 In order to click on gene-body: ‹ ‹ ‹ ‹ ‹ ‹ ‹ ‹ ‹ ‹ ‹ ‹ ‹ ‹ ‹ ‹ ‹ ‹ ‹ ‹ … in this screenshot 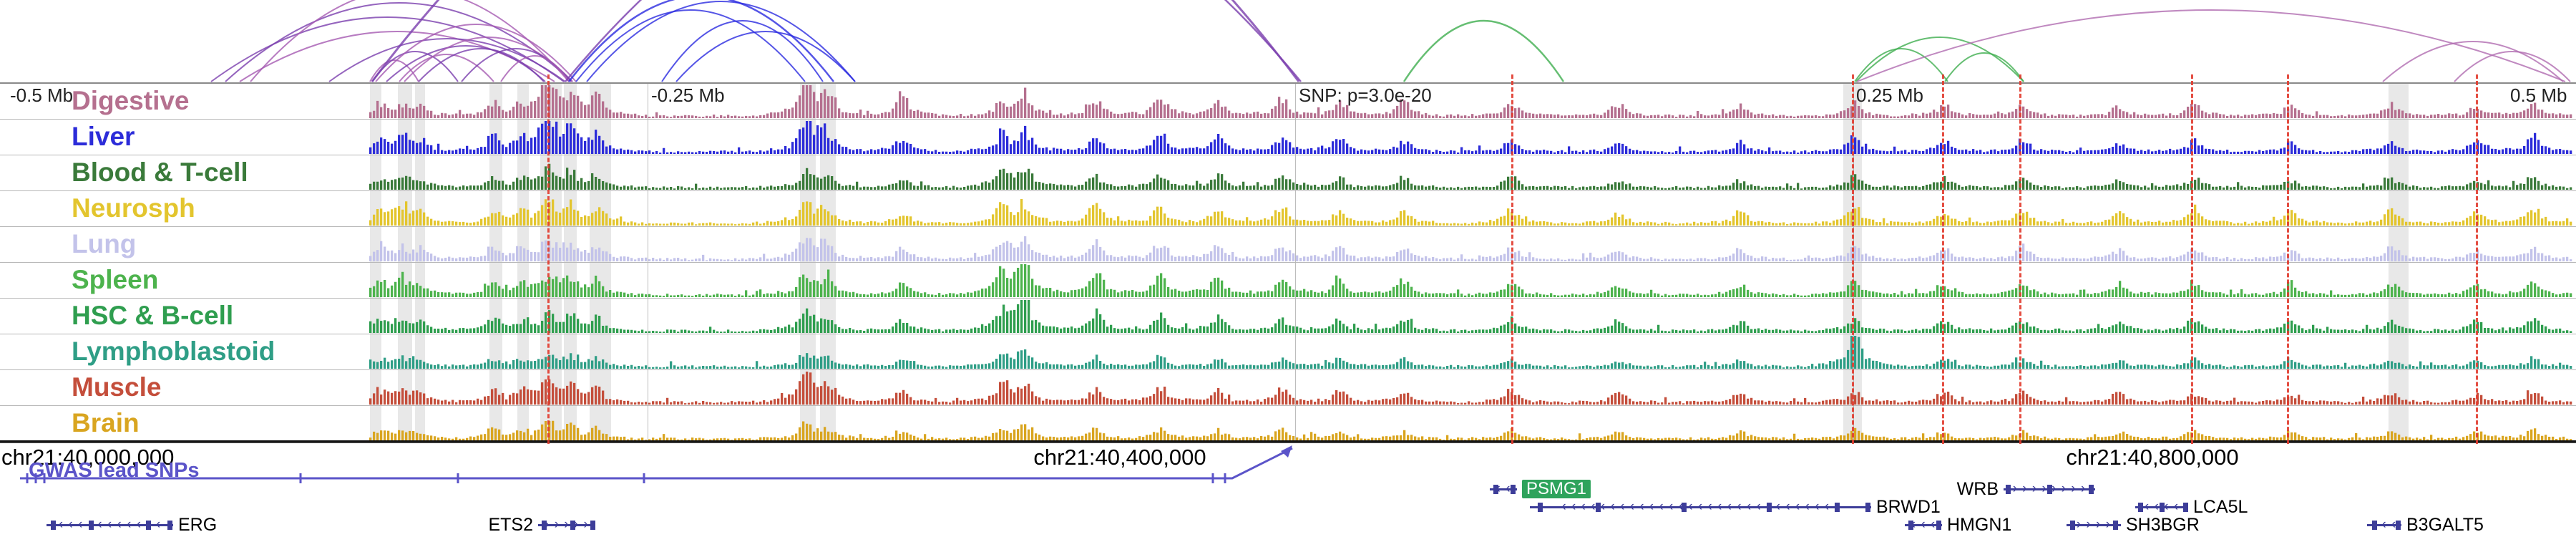, I will do `click(1700, 506)`.